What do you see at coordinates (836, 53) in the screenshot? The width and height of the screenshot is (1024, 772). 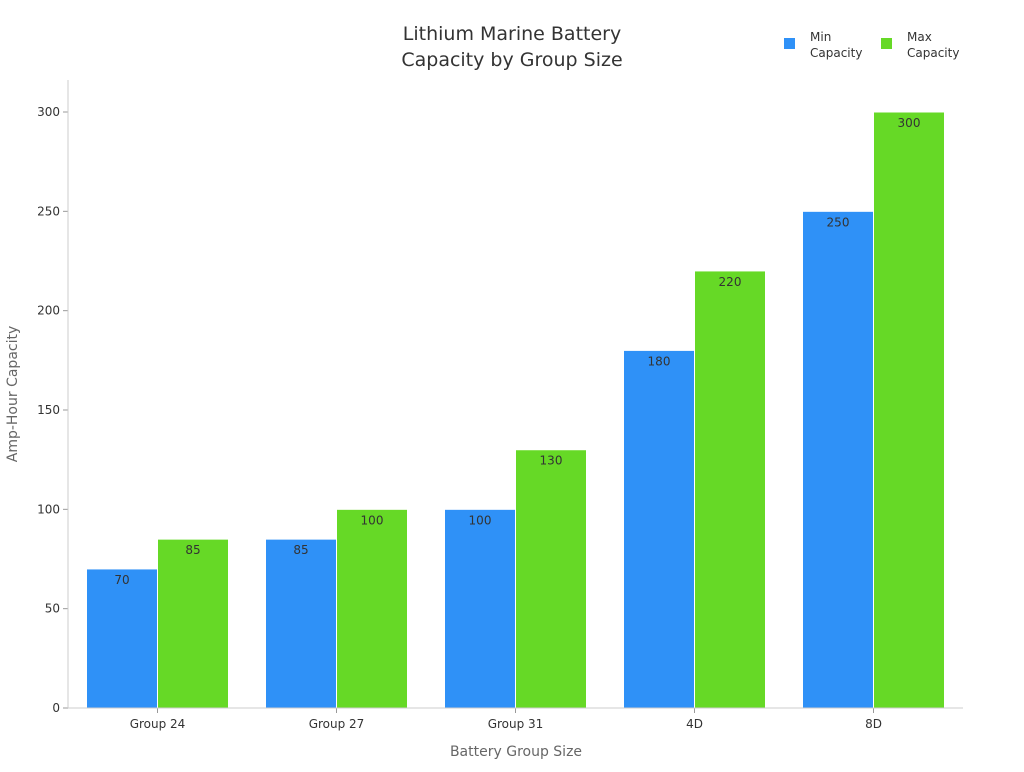 I see `legend-label-min-2: Capacity` at bounding box center [836, 53].